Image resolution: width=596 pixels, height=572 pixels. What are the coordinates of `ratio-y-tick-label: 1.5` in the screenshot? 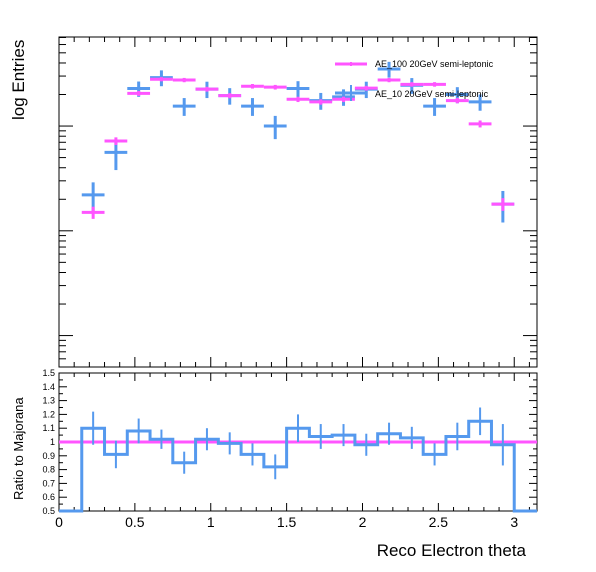 It's located at (48, 373).